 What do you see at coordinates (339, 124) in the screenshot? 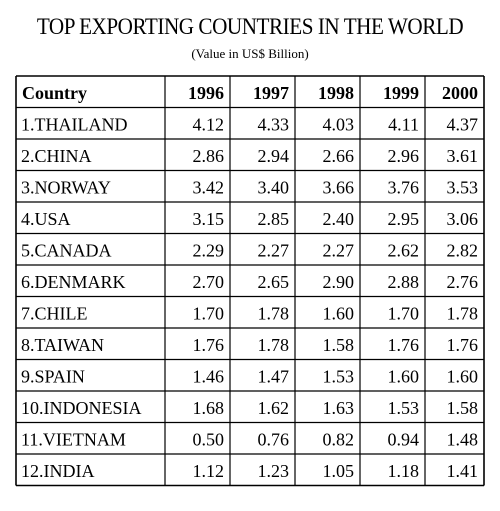
I see `table-cell-value: 4.03` at bounding box center [339, 124].